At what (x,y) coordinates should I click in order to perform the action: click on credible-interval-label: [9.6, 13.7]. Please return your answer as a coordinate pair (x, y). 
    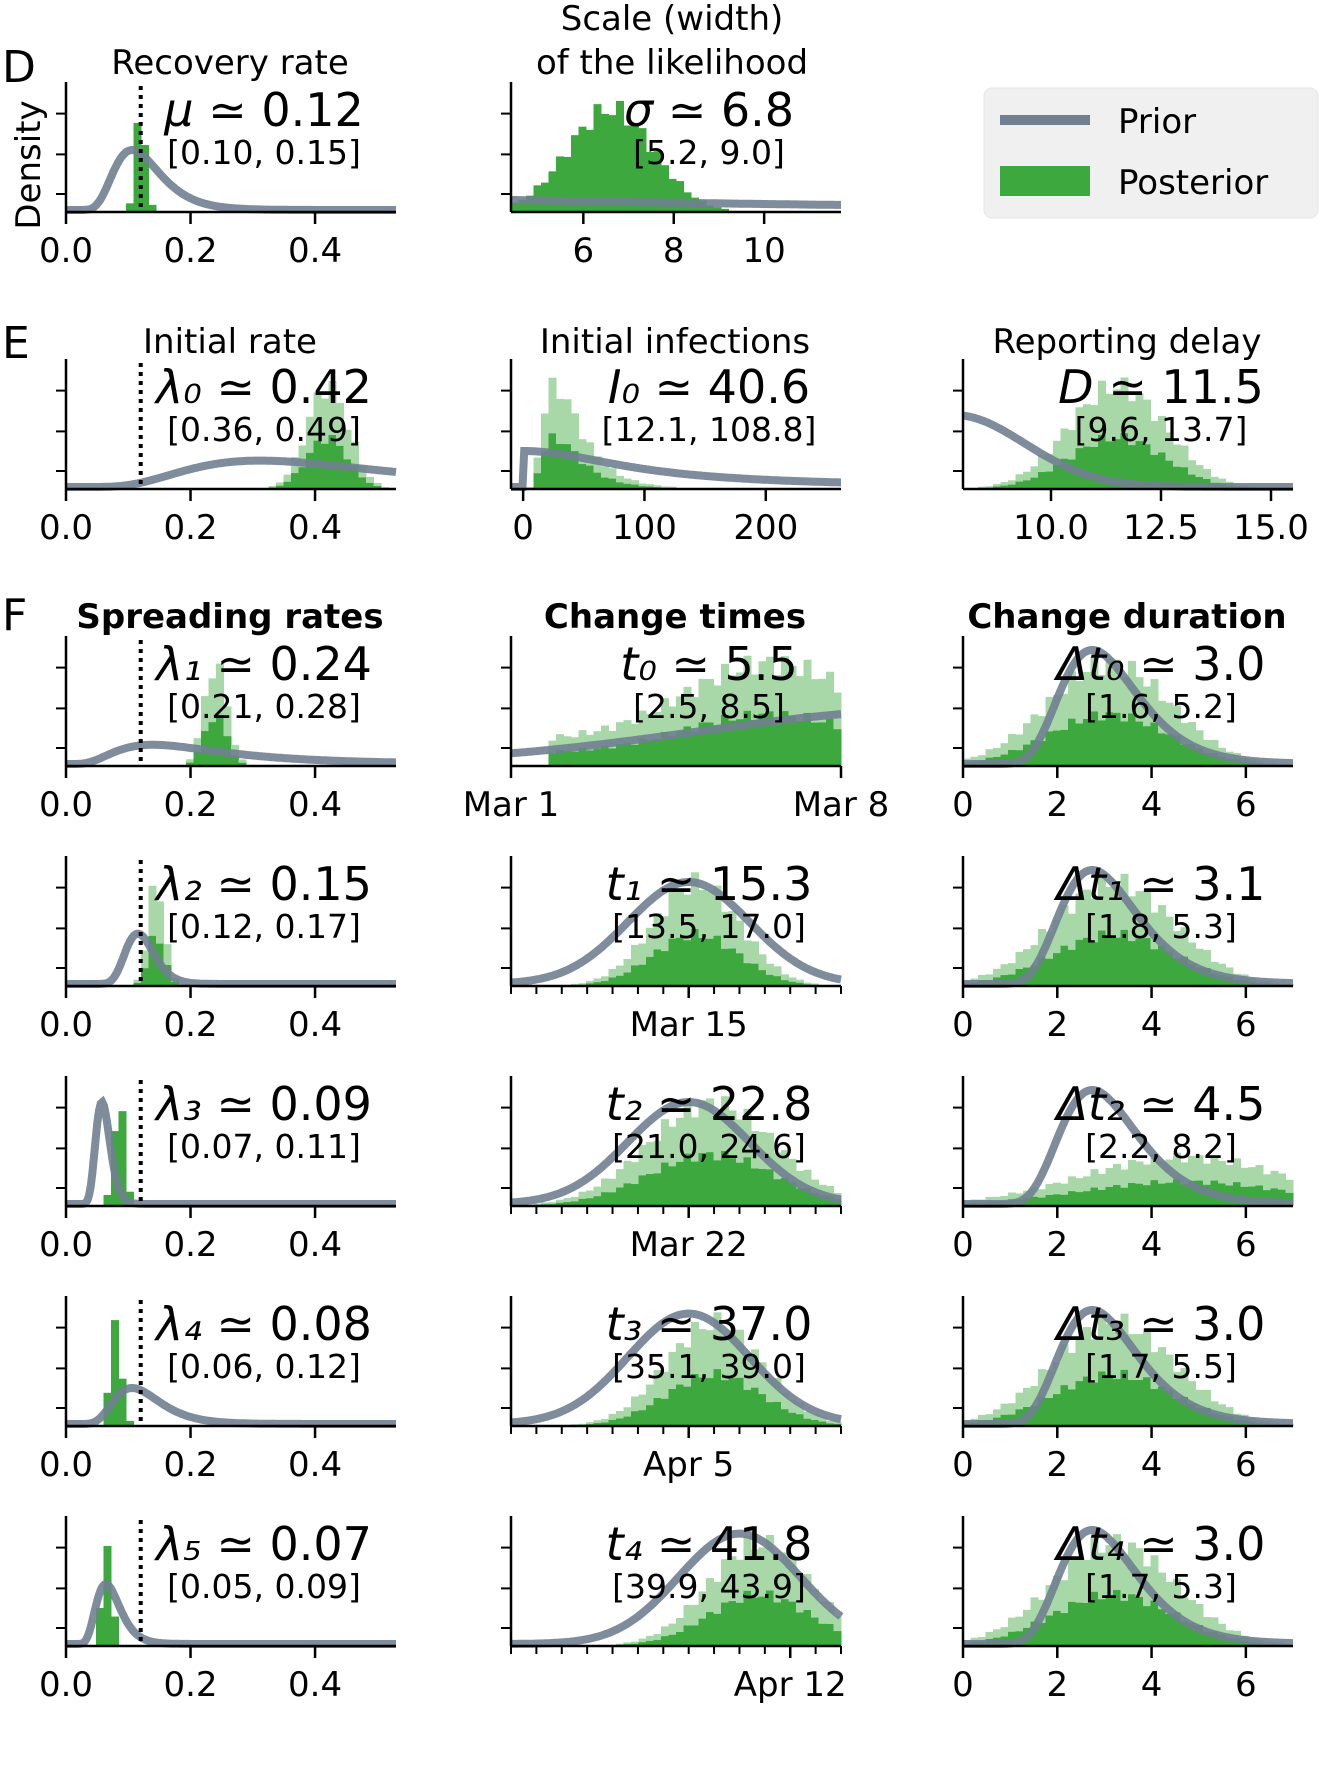
    Looking at the image, I should click on (1161, 429).